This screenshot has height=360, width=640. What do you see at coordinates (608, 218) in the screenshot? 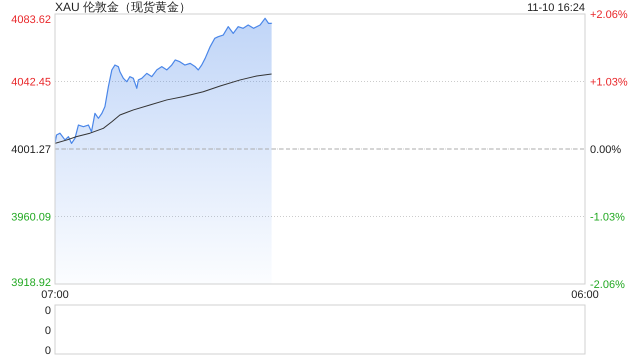
I see `y2-tick-label: -1.03%` at bounding box center [608, 218].